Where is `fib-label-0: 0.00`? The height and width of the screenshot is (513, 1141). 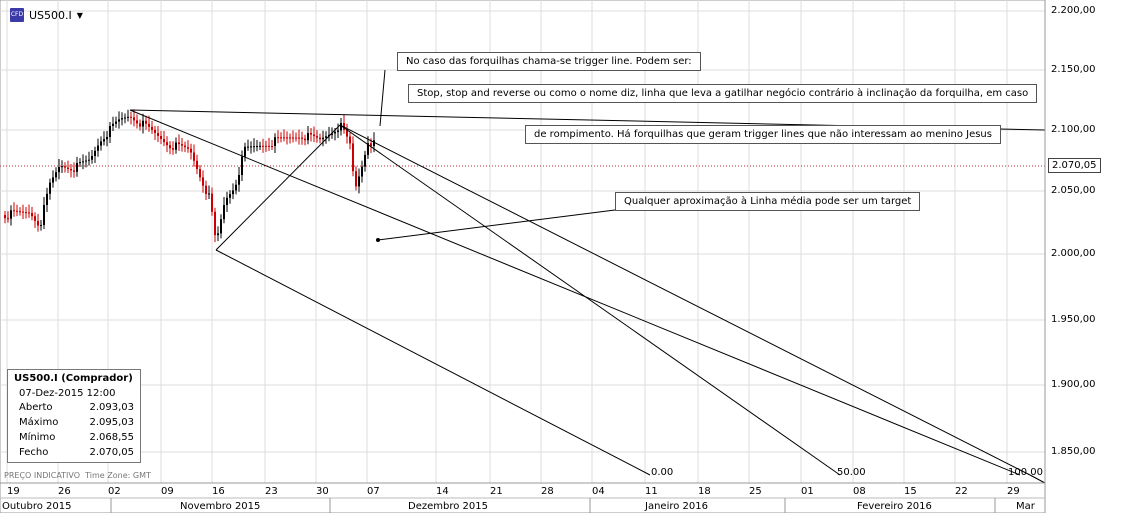
fib-label-0: 0.00 is located at coordinates (662, 472).